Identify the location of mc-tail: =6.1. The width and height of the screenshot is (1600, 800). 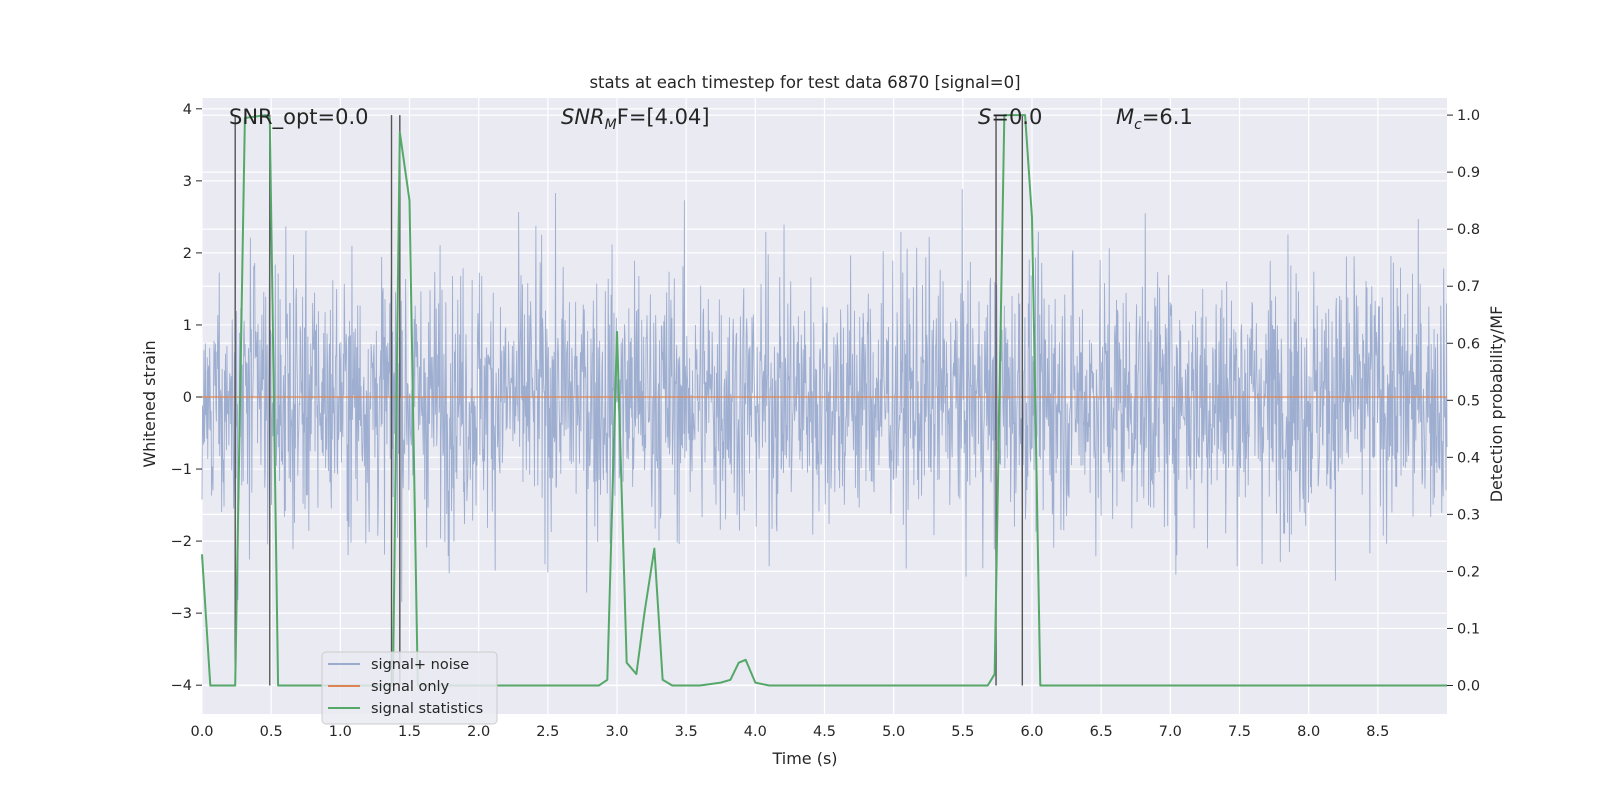
(1167, 117).